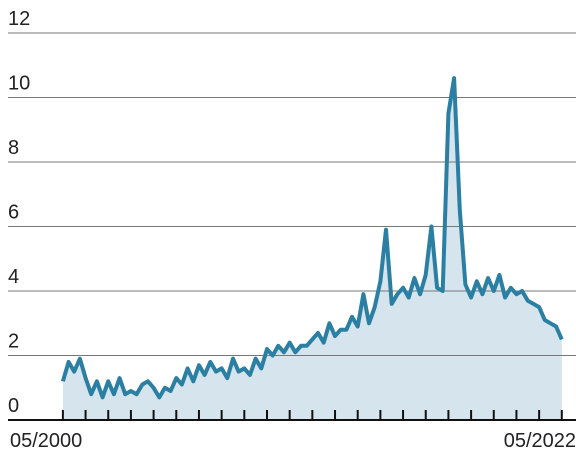  Describe the element at coordinates (13, 406) in the screenshot. I see `y-tick-label: 0` at that location.